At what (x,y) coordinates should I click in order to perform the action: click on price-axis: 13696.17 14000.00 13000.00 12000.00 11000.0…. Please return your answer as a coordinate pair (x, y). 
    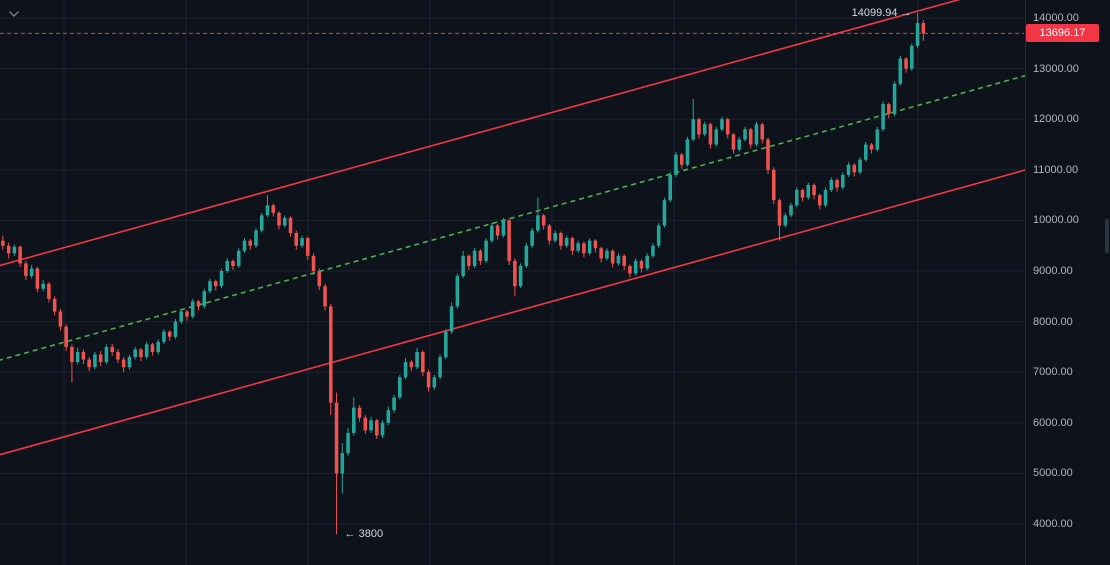
    Looking at the image, I should click on (1067, 282).